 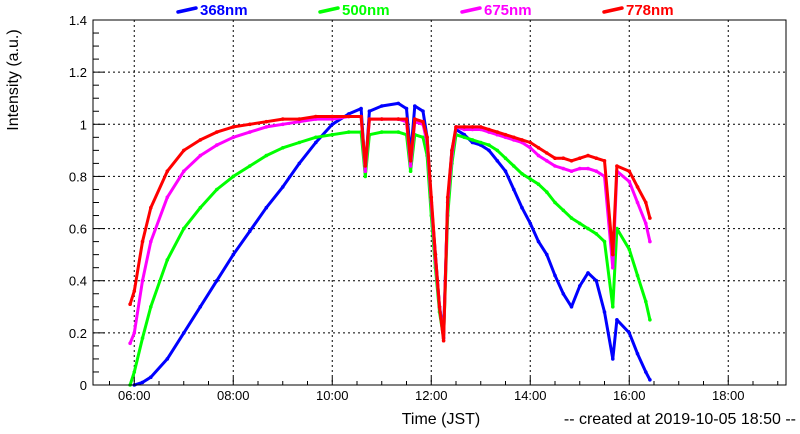 What do you see at coordinates (78, 229) in the screenshot?
I see `y-tick-label: 0.6` at bounding box center [78, 229].